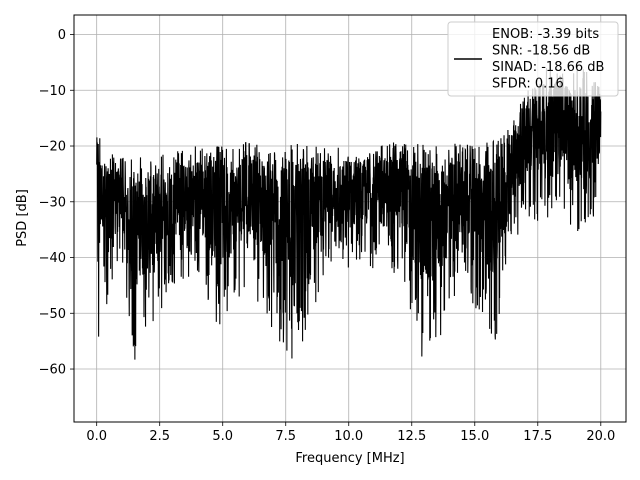 The image size is (640, 480). Describe the element at coordinates (52, 202) in the screenshot. I see `y-tick-label: −30` at that location.